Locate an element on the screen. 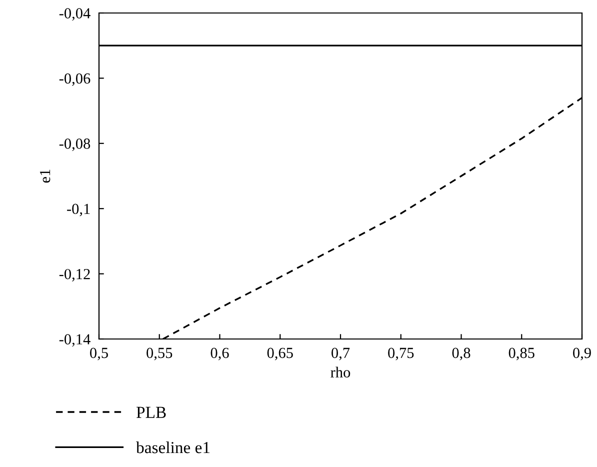 This screenshot has width=597, height=467. y-tick-label: -0,08 is located at coordinates (74, 145).